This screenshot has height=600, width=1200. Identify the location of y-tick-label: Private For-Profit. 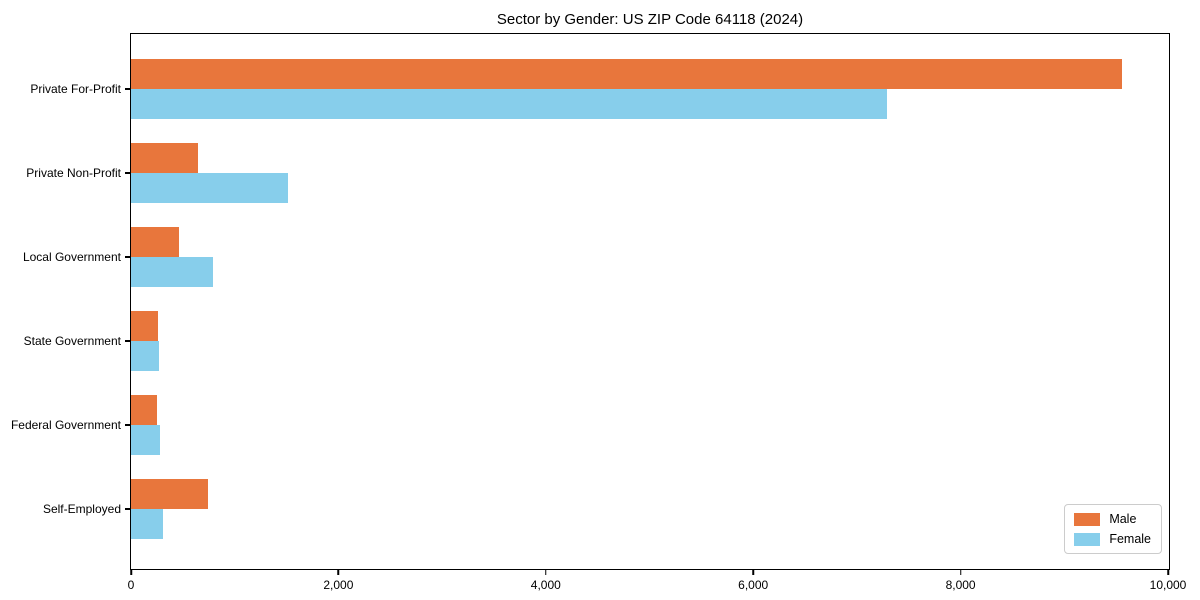
(75, 89).